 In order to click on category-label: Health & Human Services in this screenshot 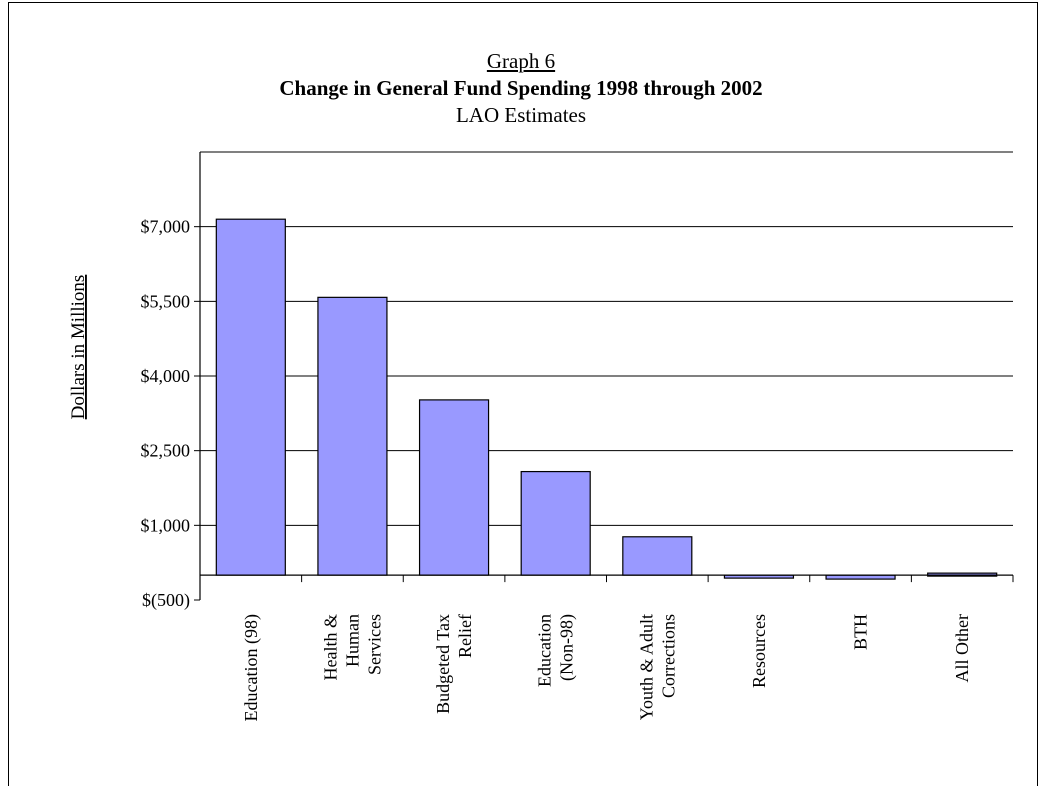, I will do `click(352, 647)`.